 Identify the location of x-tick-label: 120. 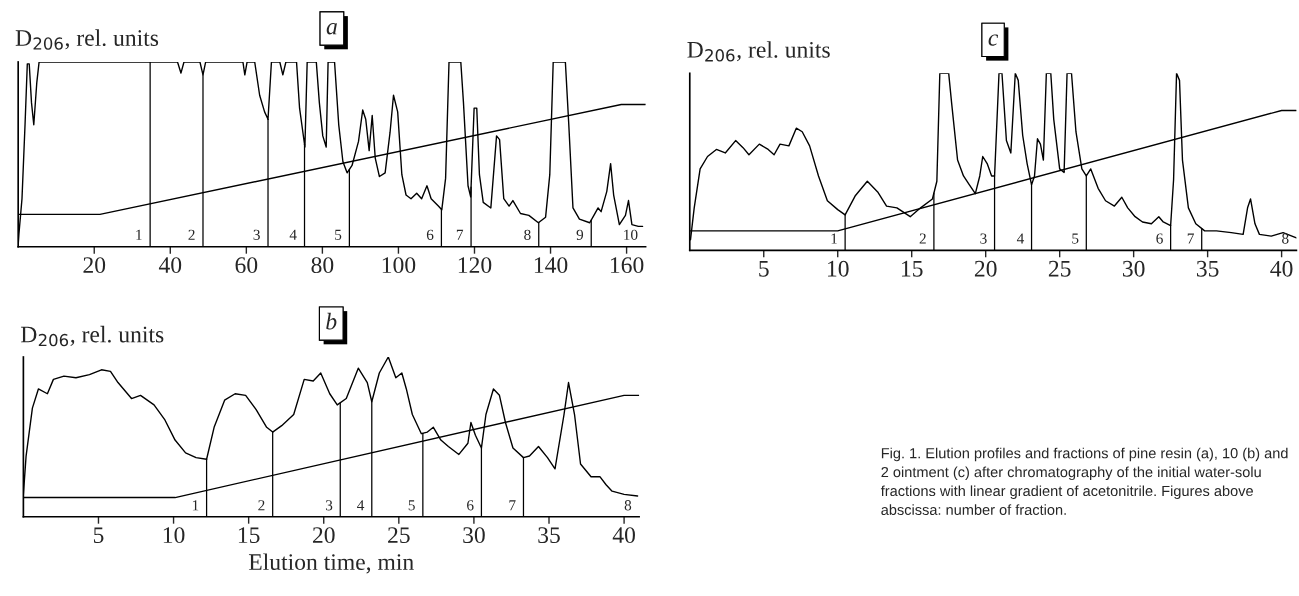
(475, 265).